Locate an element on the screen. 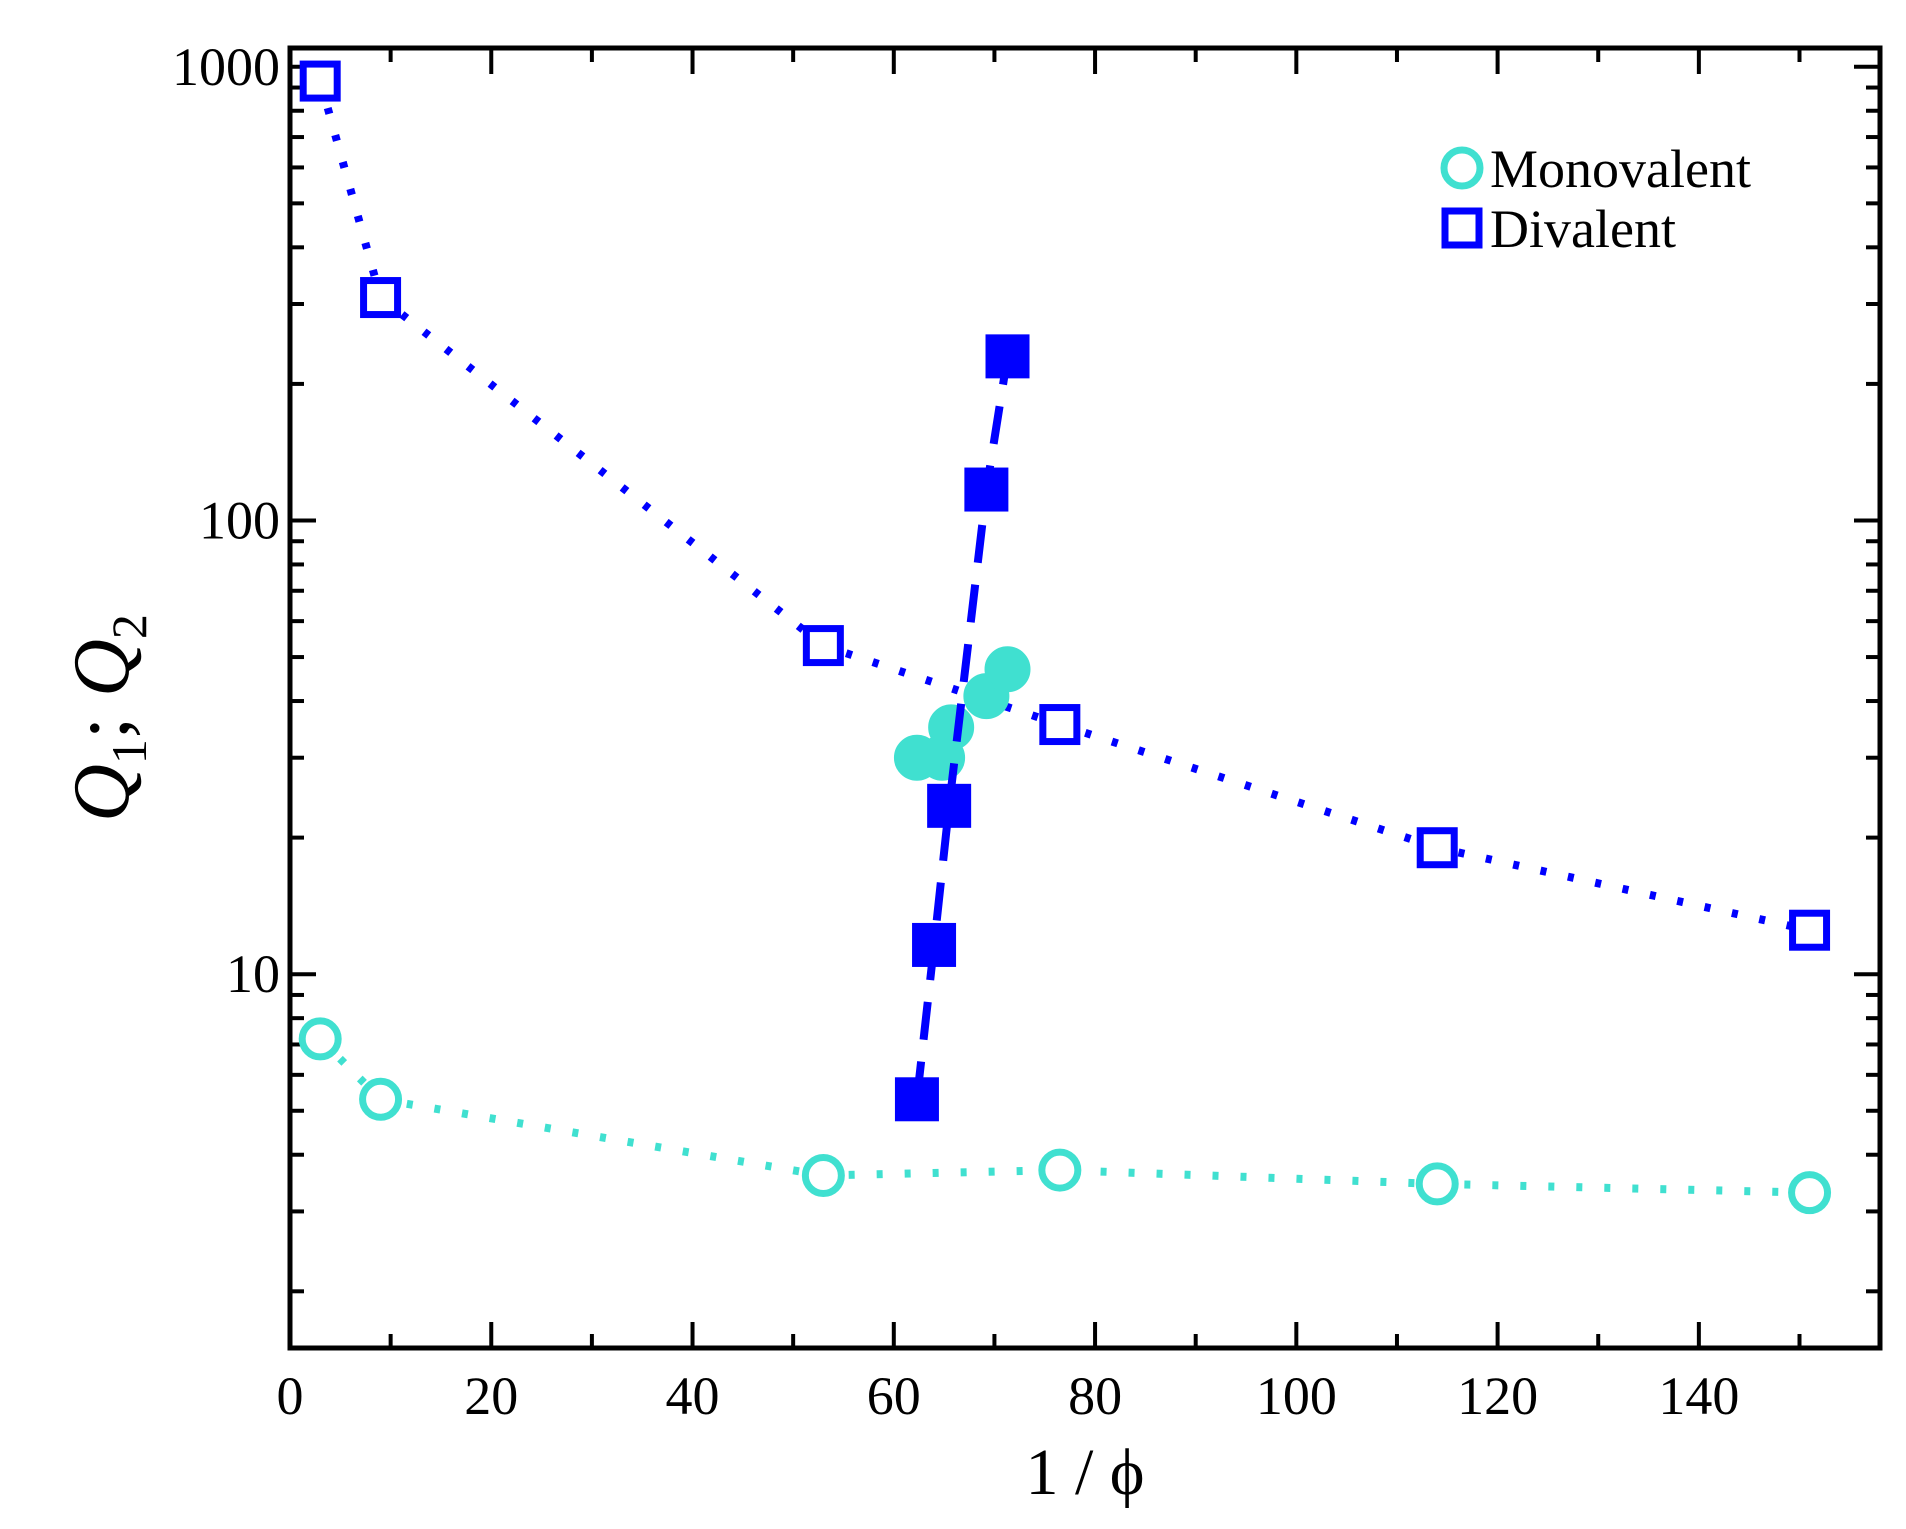 The image size is (1906, 1529). x-tick-label: 120 is located at coordinates (1497, 1396).